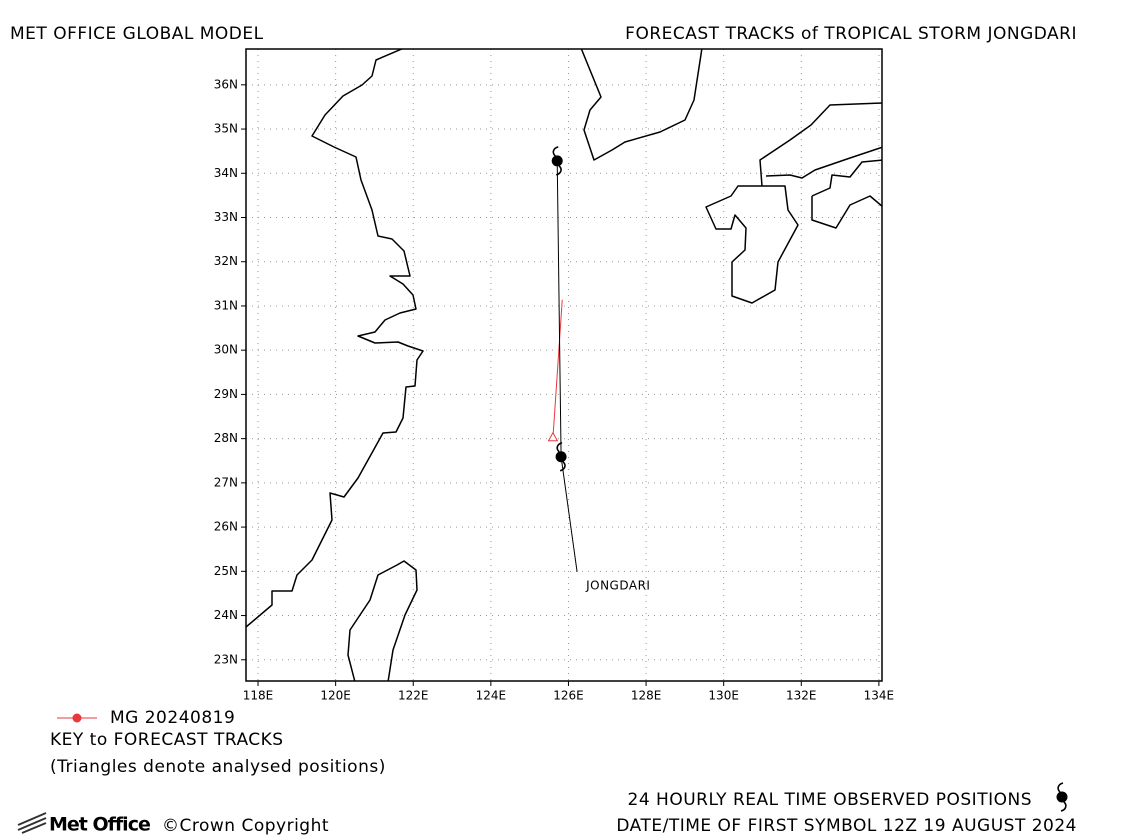 This screenshot has width=1130, height=840. What do you see at coordinates (172, 718) in the screenshot?
I see `legend-label: MG 20240819` at bounding box center [172, 718].